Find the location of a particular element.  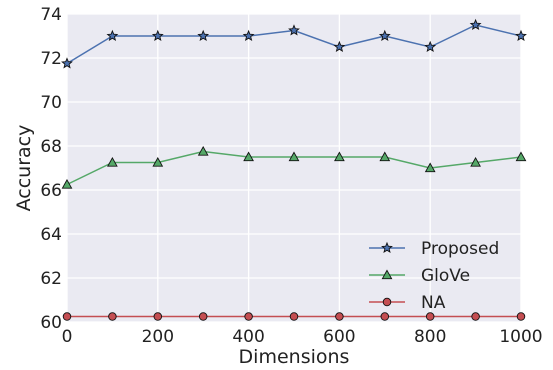

x-tick-label: 400 is located at coordinates (248, 337).